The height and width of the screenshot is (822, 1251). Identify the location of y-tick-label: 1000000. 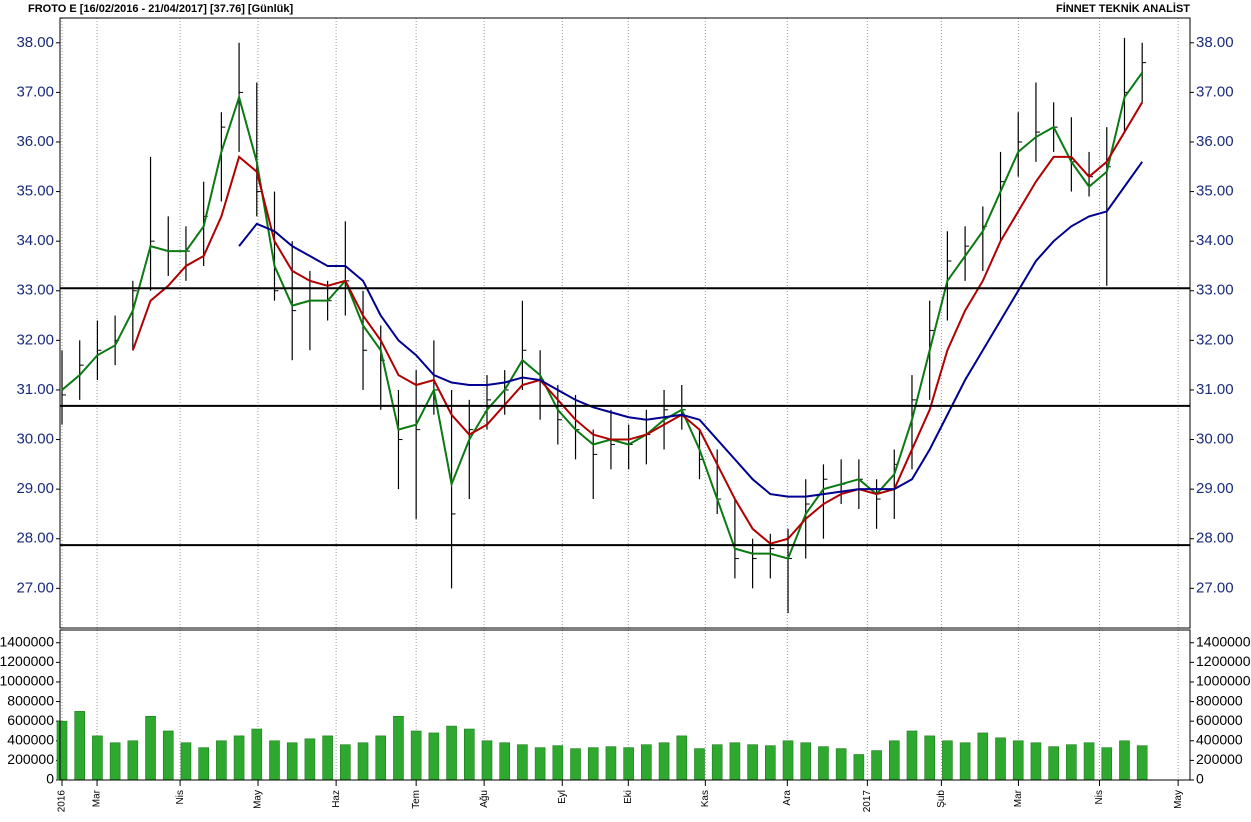
(1223, 681).